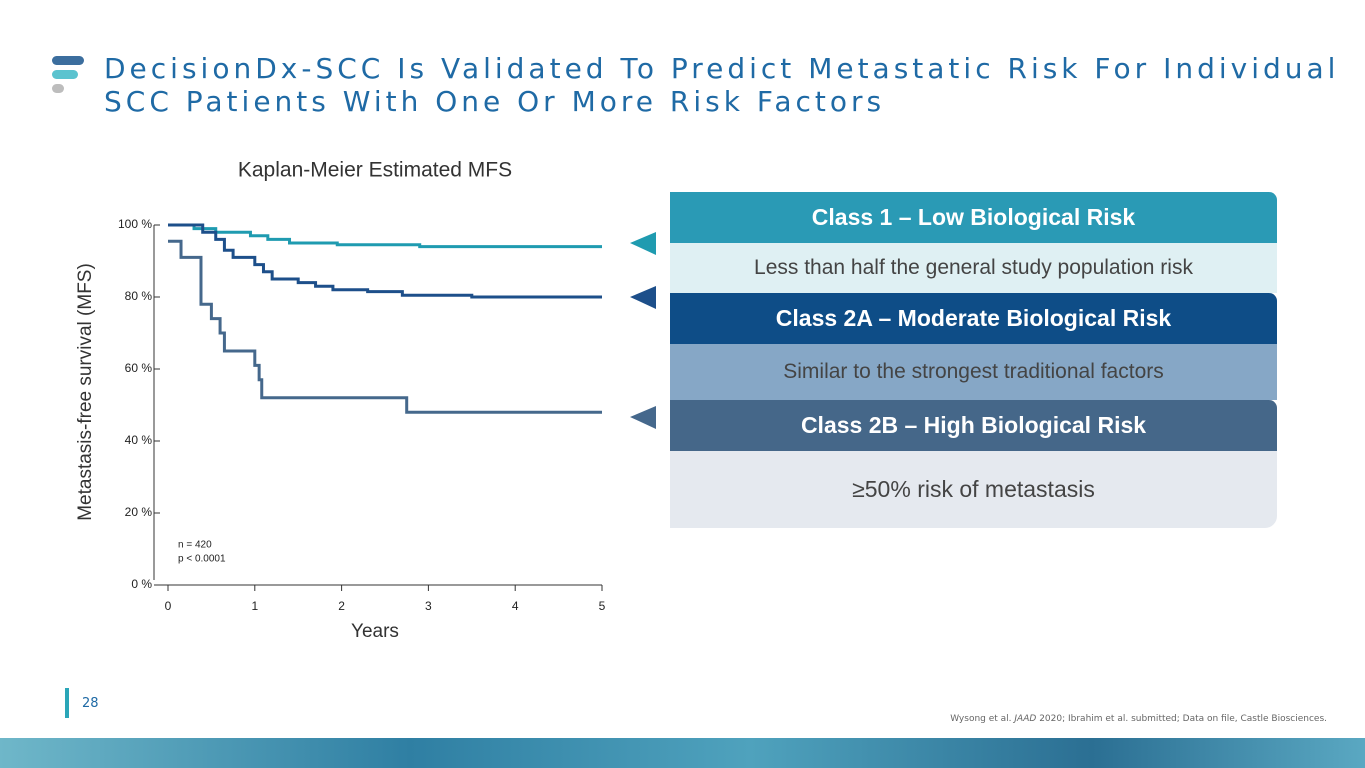 This screenshot has width=1365, height=768. Describe the element at coordinates (195, 545) in the screenshot. I see `annotation: n = 420` at that location.